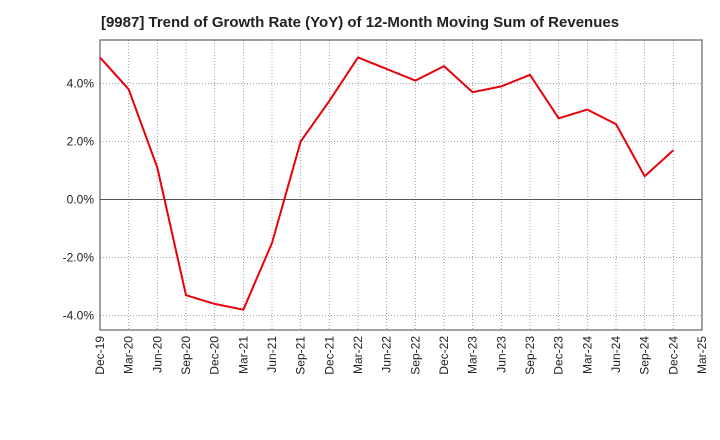  I want to click on x-tick-label: Jun-22, so click(387, 354).